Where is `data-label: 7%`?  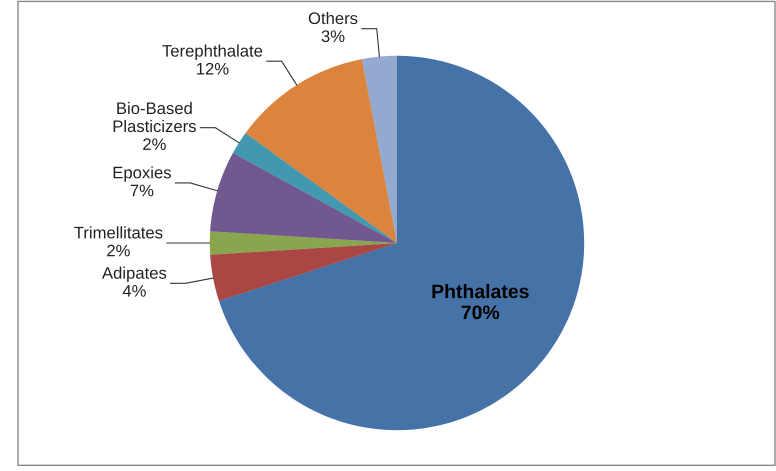 data-label: 7% is located at coordinates (142, 190).